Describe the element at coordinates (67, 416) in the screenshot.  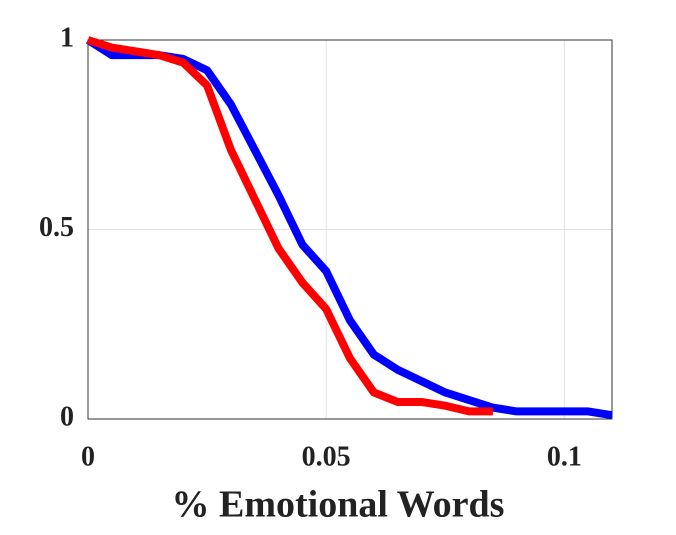
I see `y-tick-label: 0` at that location.